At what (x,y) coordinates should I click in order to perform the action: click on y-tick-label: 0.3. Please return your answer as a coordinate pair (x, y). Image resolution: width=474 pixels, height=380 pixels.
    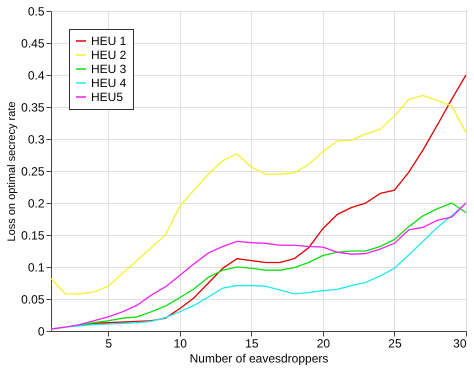
    Looking at the image, I should click on (36, 139).